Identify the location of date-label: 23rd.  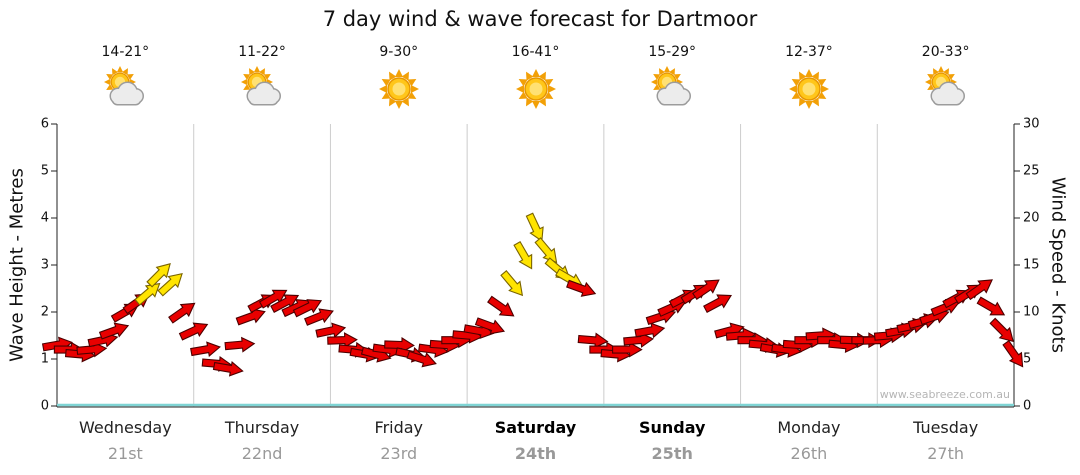
(399, 453).